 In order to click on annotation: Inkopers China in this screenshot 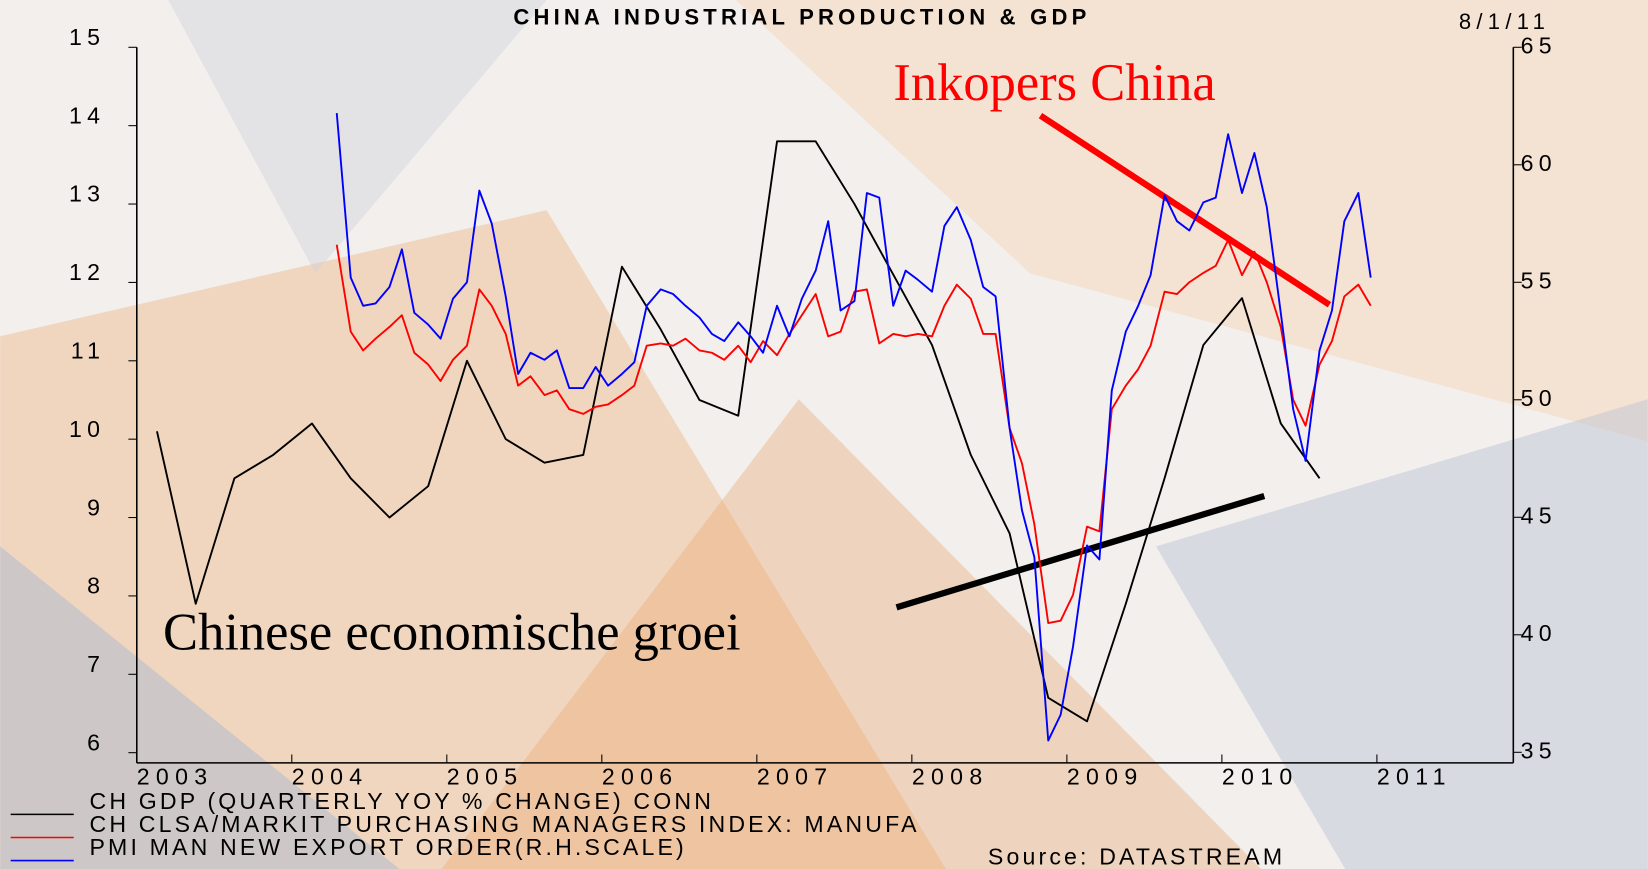, I will do `click(1054, 83)`.